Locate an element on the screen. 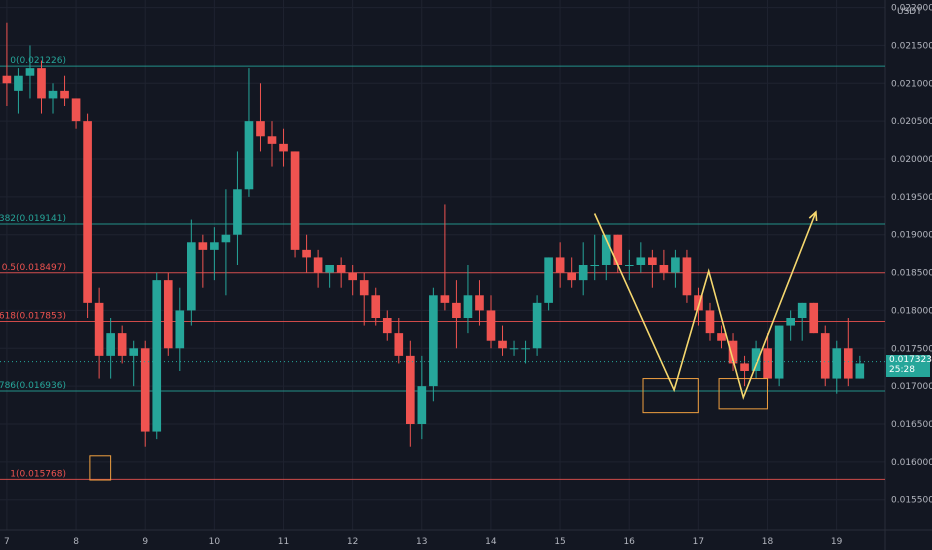 The width and height of the screenshot is (932, 550). fib-level-label: 0.618(0.017853) is located at coordinates (33, 317).